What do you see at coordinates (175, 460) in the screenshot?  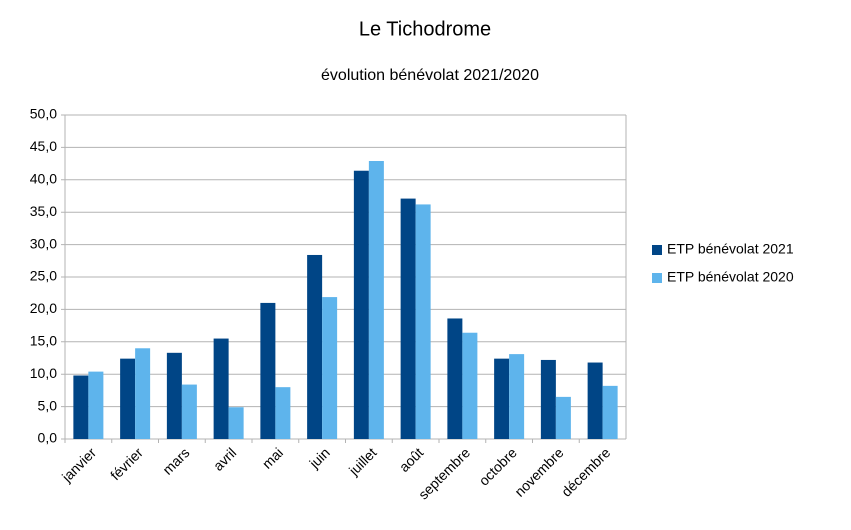 I see `x-tick-label: mars` at bounding box center [175, 460].